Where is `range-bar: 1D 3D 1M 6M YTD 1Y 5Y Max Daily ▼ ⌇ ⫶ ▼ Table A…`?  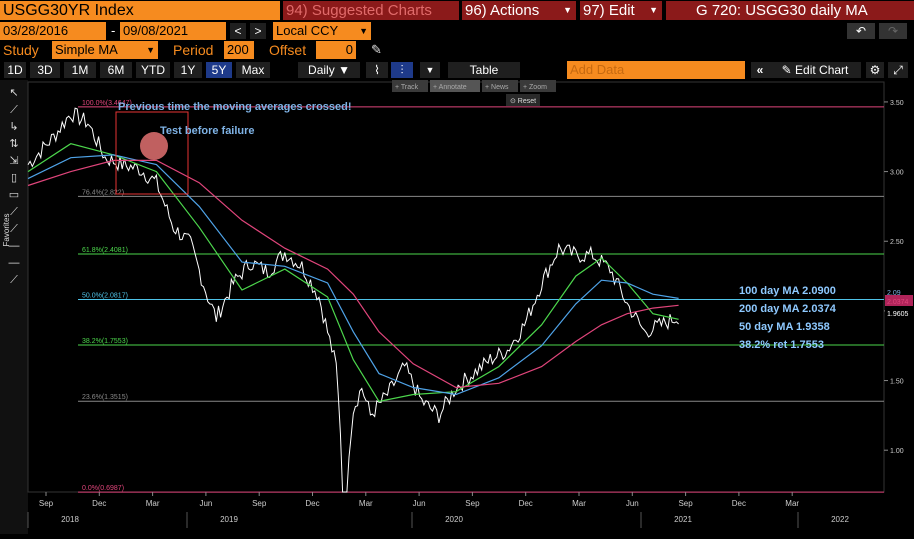
range-bar: 1D 3D 1M 6M YTD 1Y 5Y Max Daily ▼ ⌇ ⫶ ▼ Table A… is located at coordinates (457, 70).